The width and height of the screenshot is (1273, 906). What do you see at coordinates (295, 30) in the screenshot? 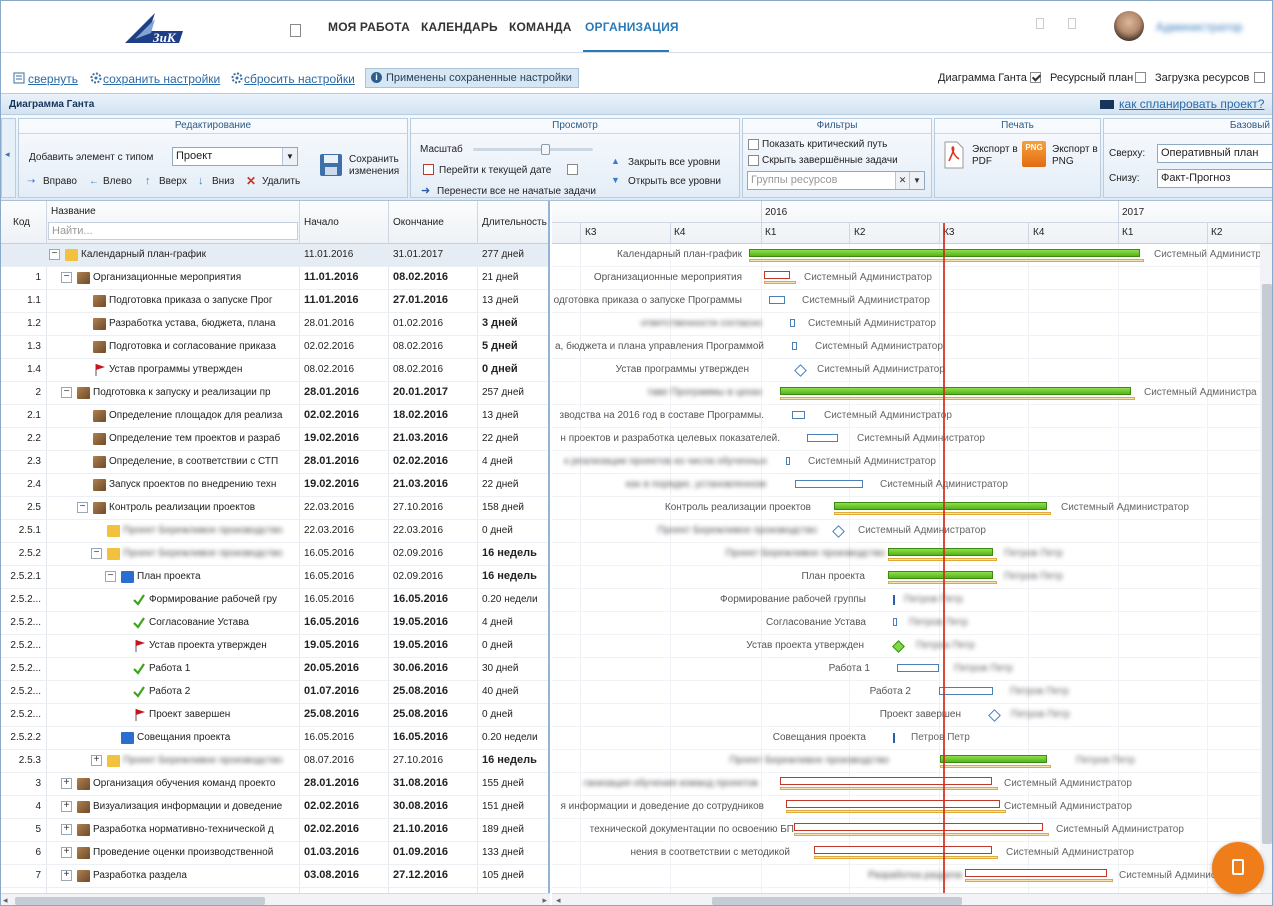
I see `menu-toggle-icon` at bounding box center [295, 30].